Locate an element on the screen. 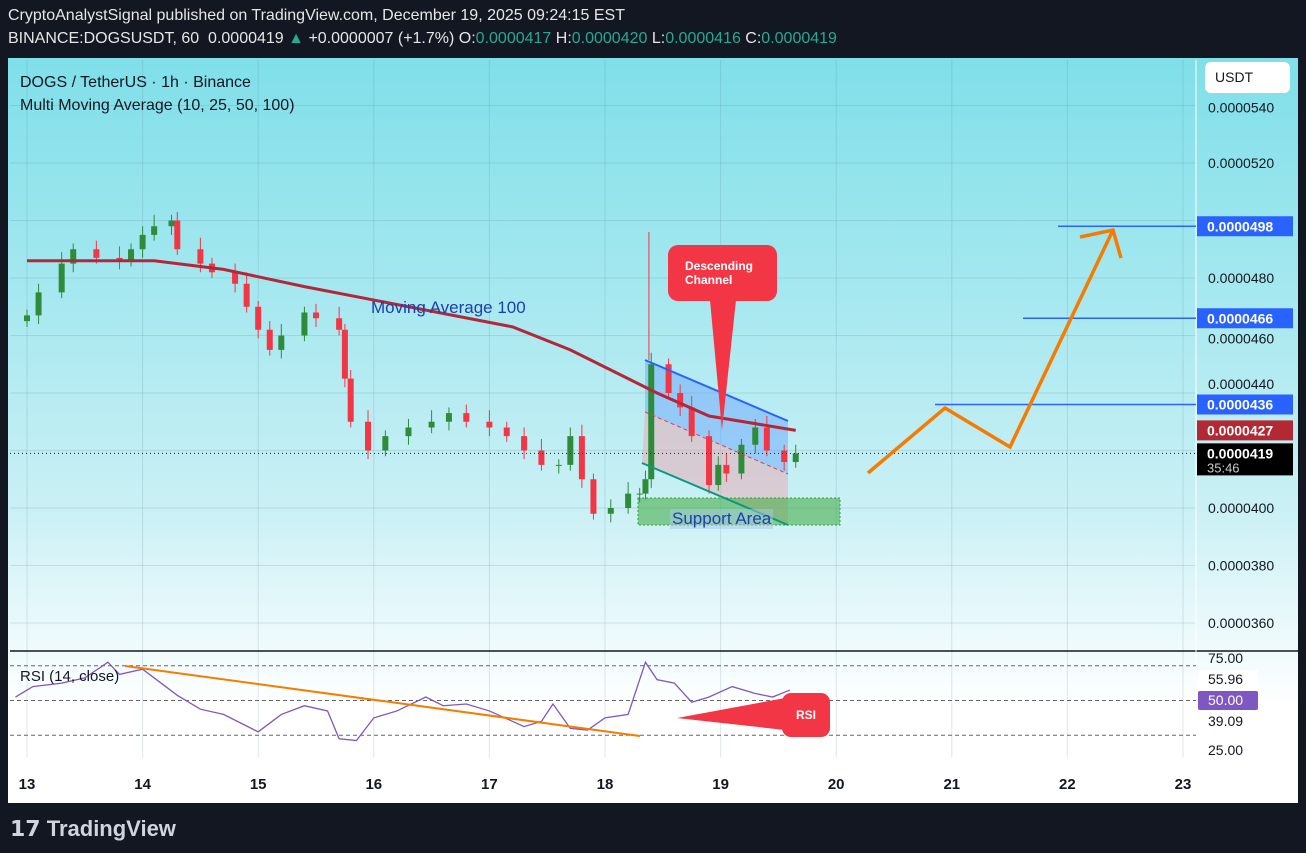 The height and width of the screenshot is (853, 1306). price-tick: 0.0000380 is located at coordinates (1241, 566).